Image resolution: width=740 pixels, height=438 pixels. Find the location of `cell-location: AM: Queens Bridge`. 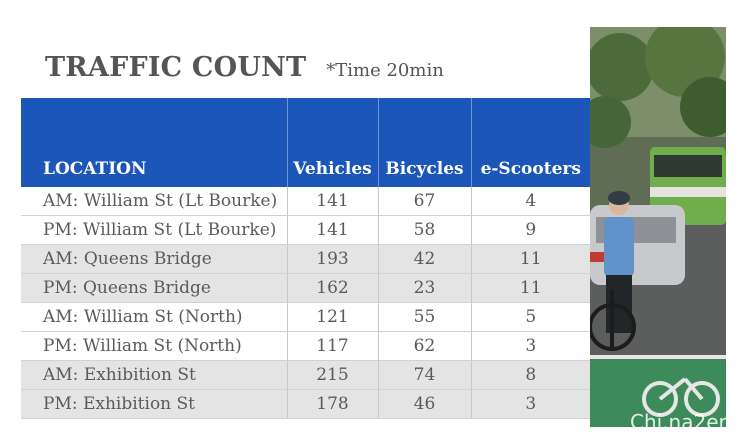

cell-location: AM: Queens Bridge is located at coordinates (154, 259).